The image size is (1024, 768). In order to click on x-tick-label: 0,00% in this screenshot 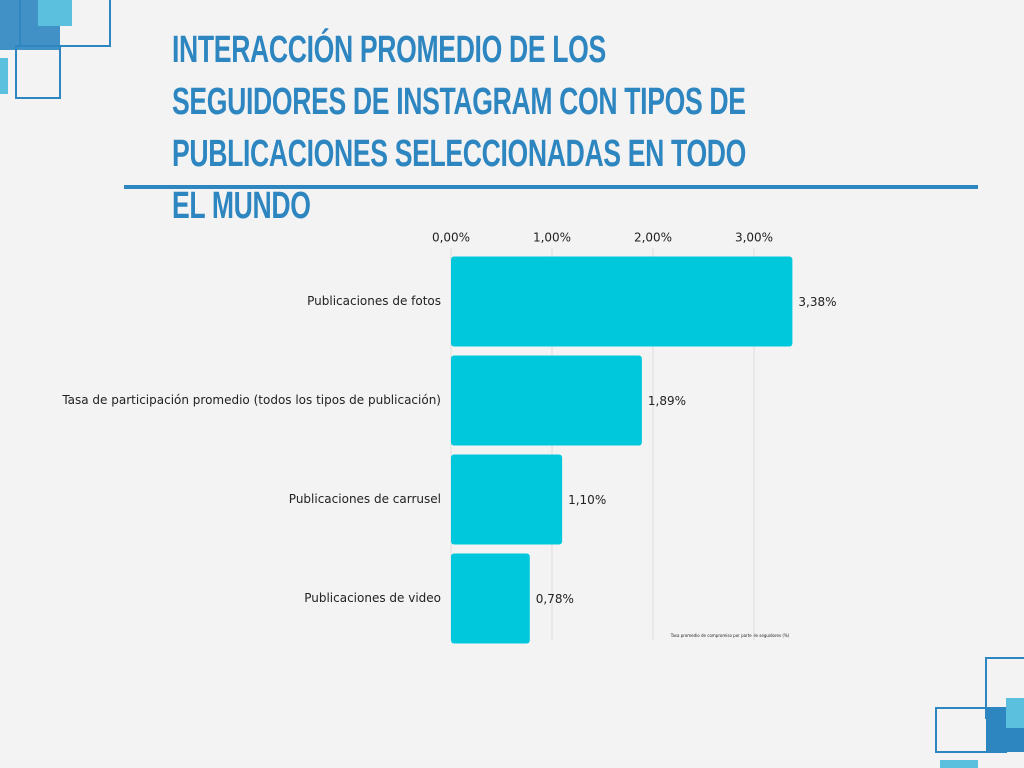, I will do `click(451, 238)`.